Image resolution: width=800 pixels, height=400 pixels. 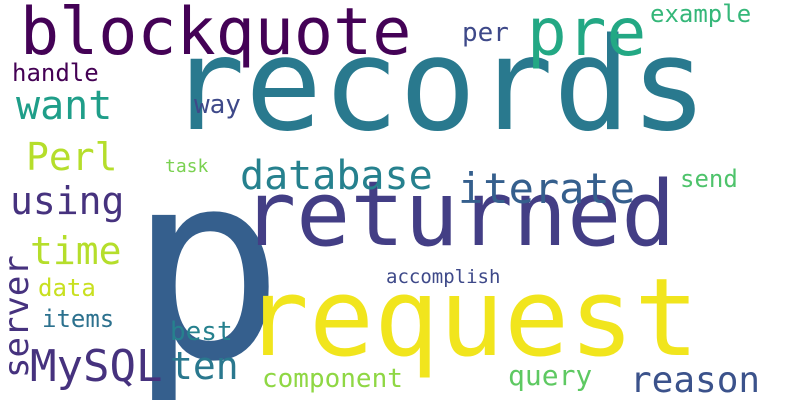 I want to click on word-example: example, so click(x=701, y=14).